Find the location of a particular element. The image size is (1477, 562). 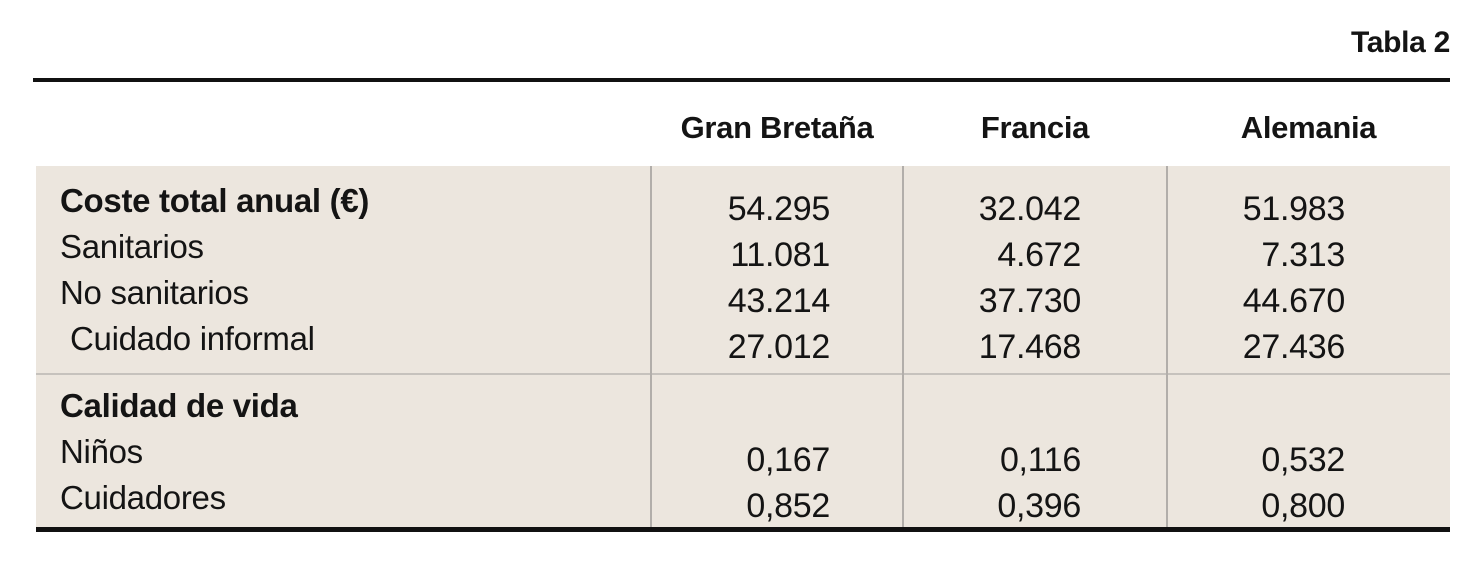

cell-value: 0,396 is located at coordinates (1039, 506).